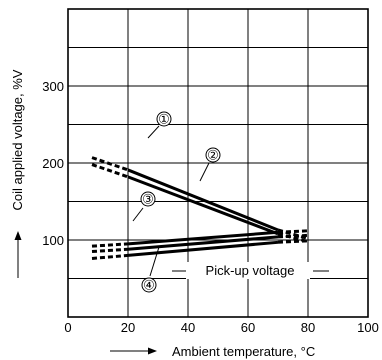 This screenshot has height=360, width=382. What do you see at coordinates (293, 241) in the screenshot?
I see `series-4-dashed-end` at bounding box center [293, 241].